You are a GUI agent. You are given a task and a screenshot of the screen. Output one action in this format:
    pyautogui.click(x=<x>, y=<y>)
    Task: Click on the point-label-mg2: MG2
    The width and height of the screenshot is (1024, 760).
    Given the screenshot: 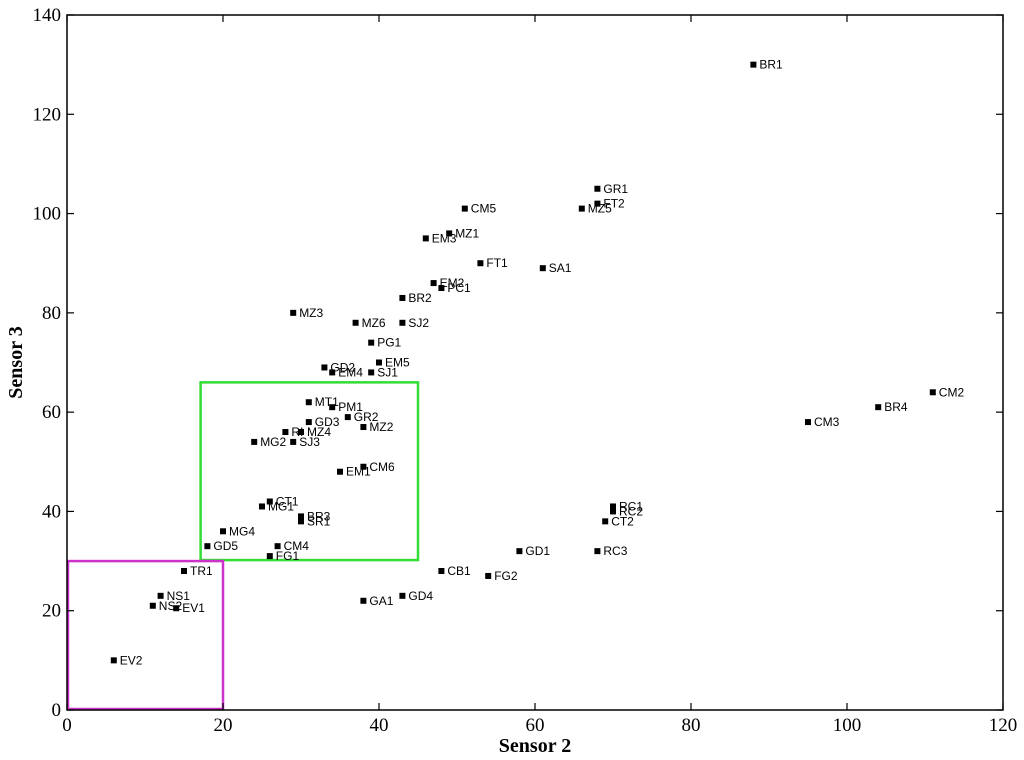 What is the action you would take?
    pyautogui.click(x=273, y=442)
    